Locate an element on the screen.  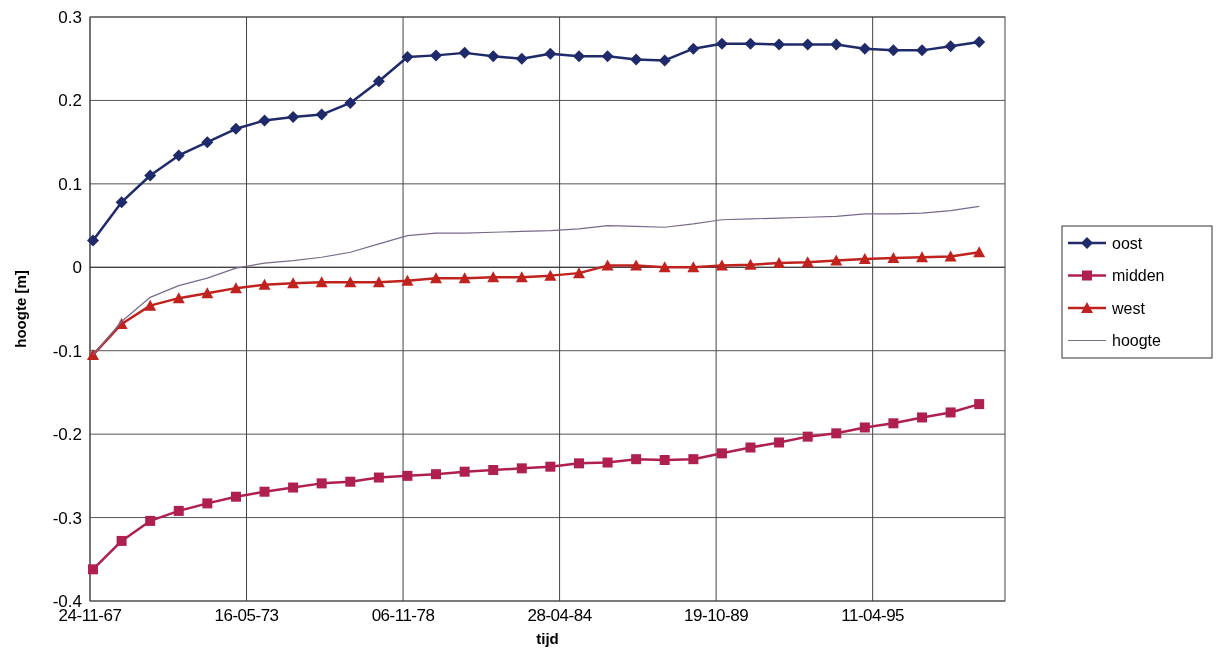
y-tick-label: -0.2 is located at coordinates (67, 435).